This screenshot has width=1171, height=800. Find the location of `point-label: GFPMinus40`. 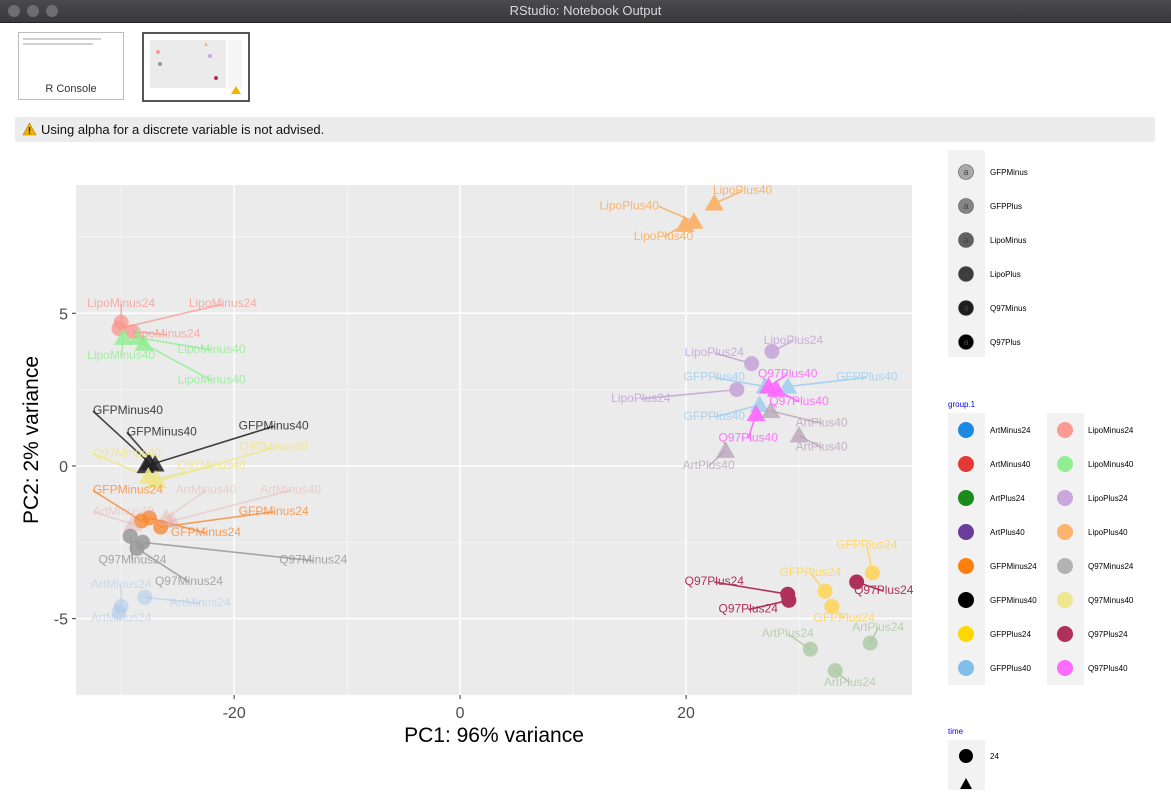

point-label: GFPMinus40 is located at coordinates (128, 410).